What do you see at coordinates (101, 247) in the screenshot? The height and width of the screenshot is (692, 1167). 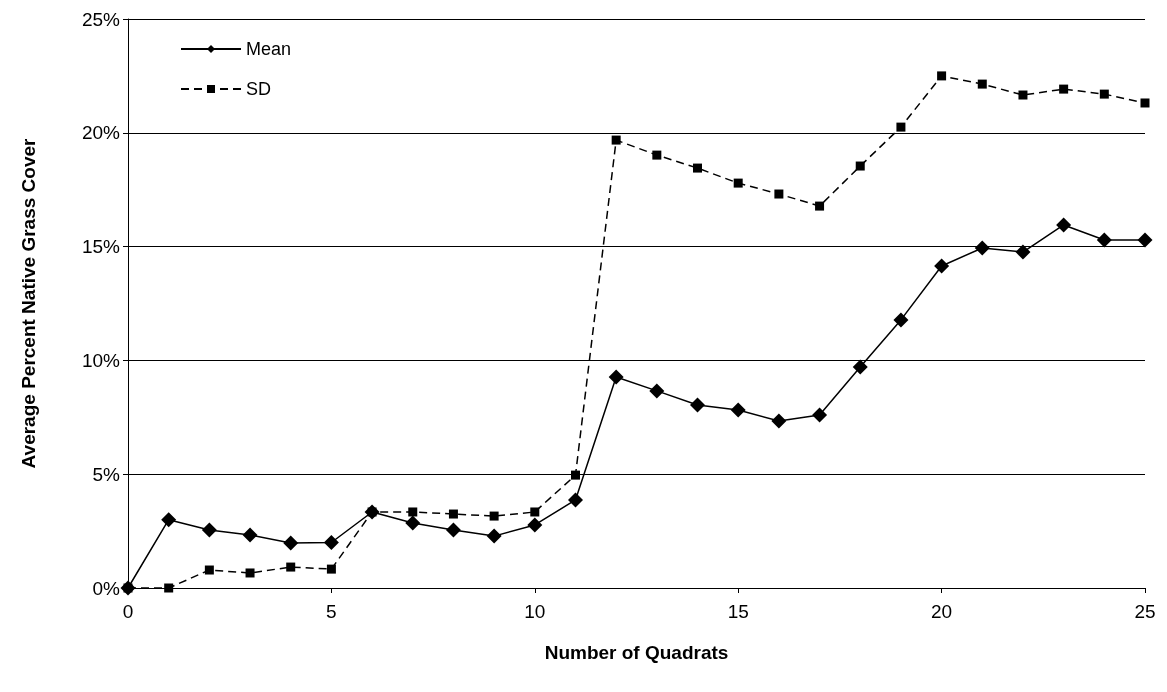 I see `y-tick-label: 15%` at bounding box center [101, 247].